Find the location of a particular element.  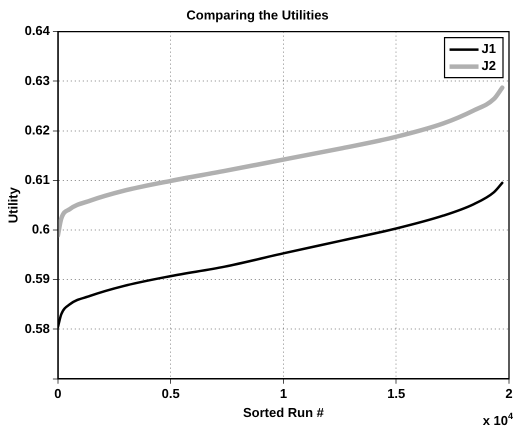

x-tick-label: 2 is located at coordinates (509, 394).